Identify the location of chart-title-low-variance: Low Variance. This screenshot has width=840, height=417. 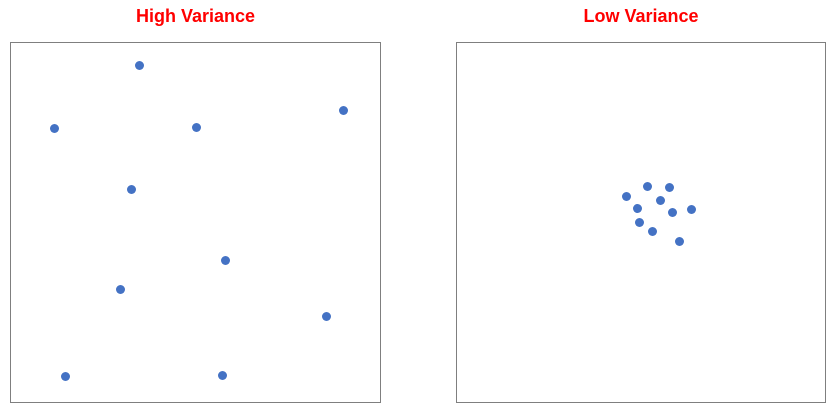
(641, 16).